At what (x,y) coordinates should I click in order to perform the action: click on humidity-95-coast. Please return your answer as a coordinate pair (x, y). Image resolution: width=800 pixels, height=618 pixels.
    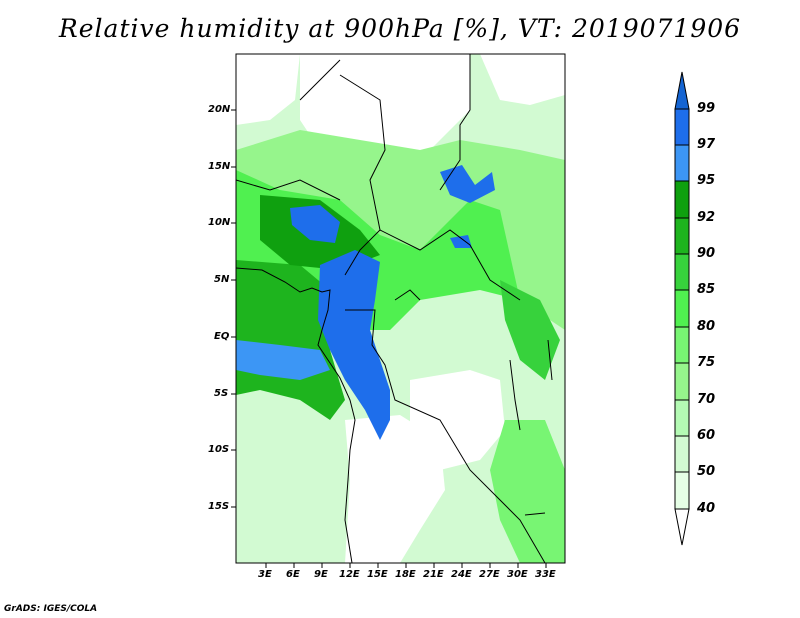
    Looking at the image, I should click on (283, 360).